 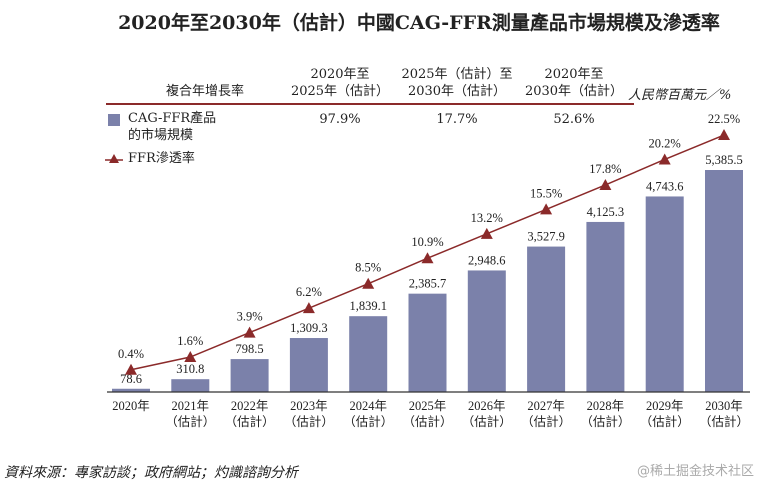 What do you see at coordinates (487, 406) in the screenshot?
I see `x-tick-label: 2026年` at bounding box center [487, 406].